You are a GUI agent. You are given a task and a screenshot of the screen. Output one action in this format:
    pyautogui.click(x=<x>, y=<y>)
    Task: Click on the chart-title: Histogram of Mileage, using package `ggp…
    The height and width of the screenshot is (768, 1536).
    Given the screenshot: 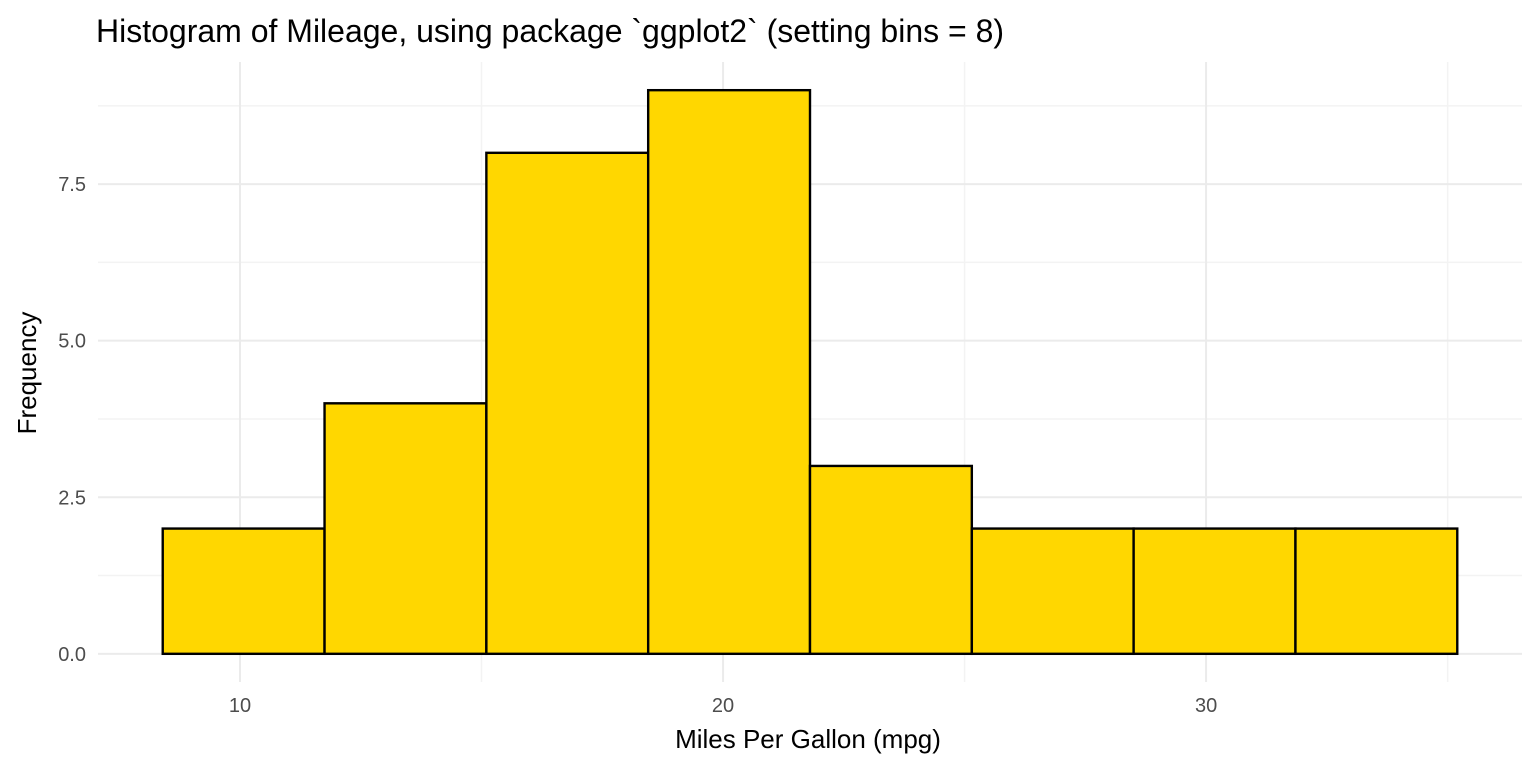 What is the action you would take?
    pyautogui.click(x=550, y=31)
    